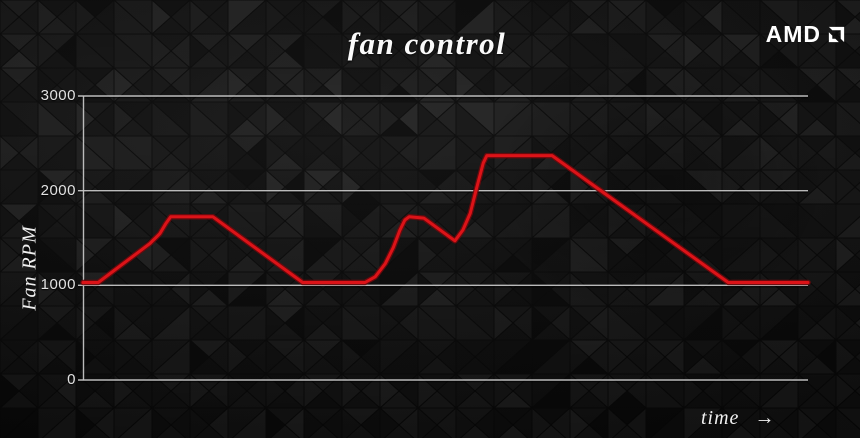  Describe the element at coordinates (58, 285) in the screenshot. I see `y-tick-label: 1000` at that location.